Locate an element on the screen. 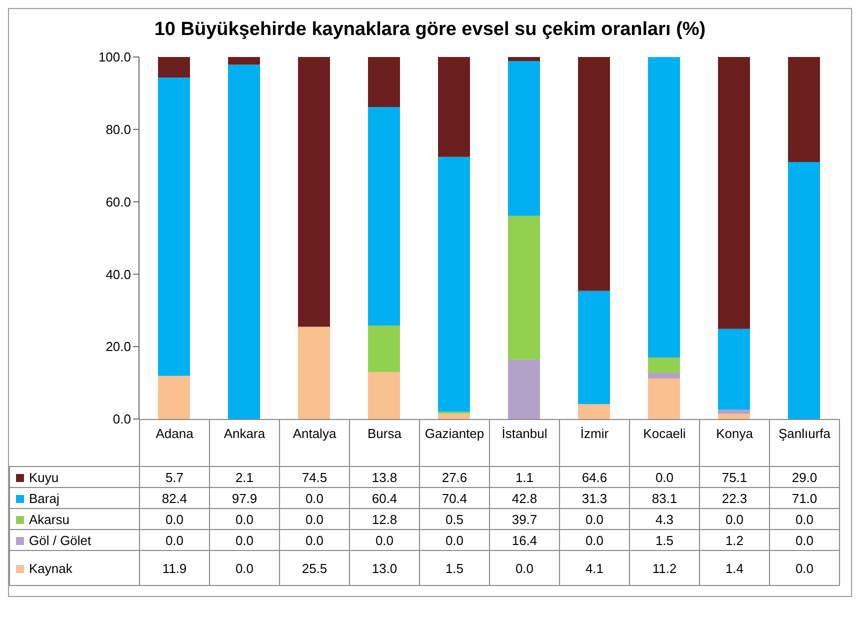 The height and width of the screenshot is (621, 857). x-tick-label: Gaziantep is located at coordinates (455, 443).